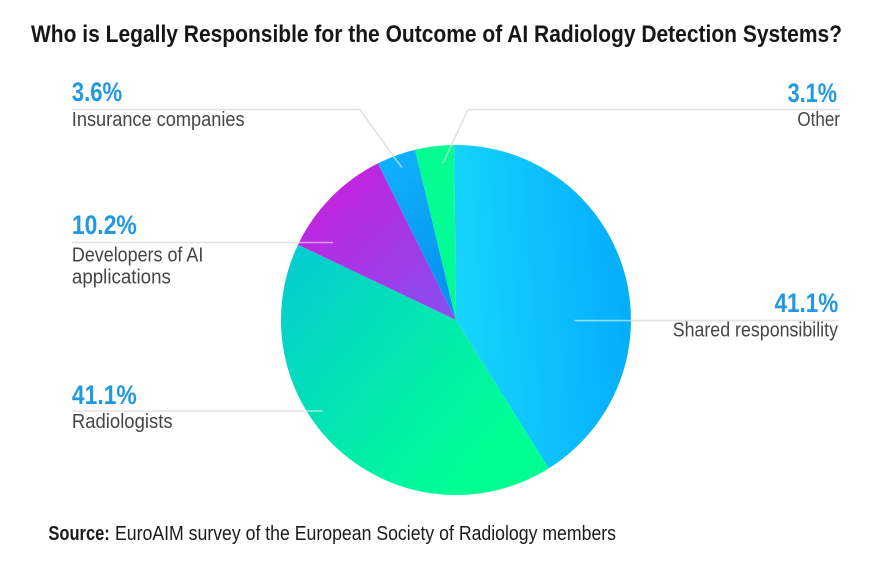 The image size is (880, 567). Describe the element at coordinates (818, 120) in the screenshot. I see `svg-text: Other` at that location.